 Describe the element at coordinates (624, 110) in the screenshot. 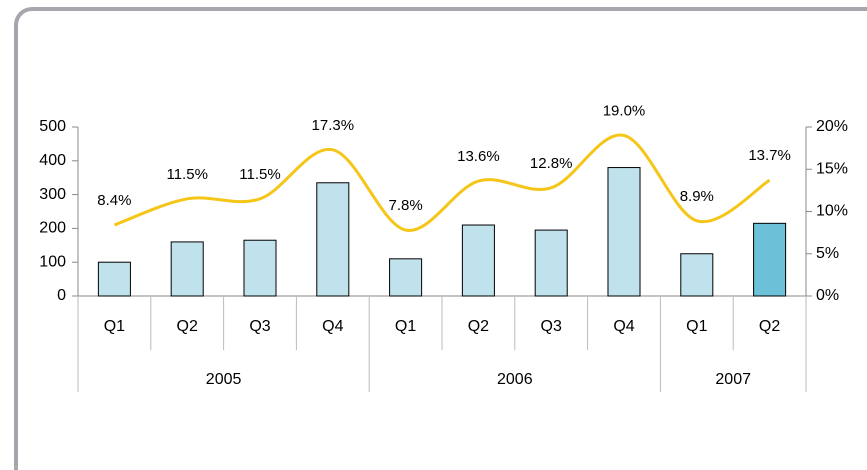

I see `data-label: 19.0%` at that location.